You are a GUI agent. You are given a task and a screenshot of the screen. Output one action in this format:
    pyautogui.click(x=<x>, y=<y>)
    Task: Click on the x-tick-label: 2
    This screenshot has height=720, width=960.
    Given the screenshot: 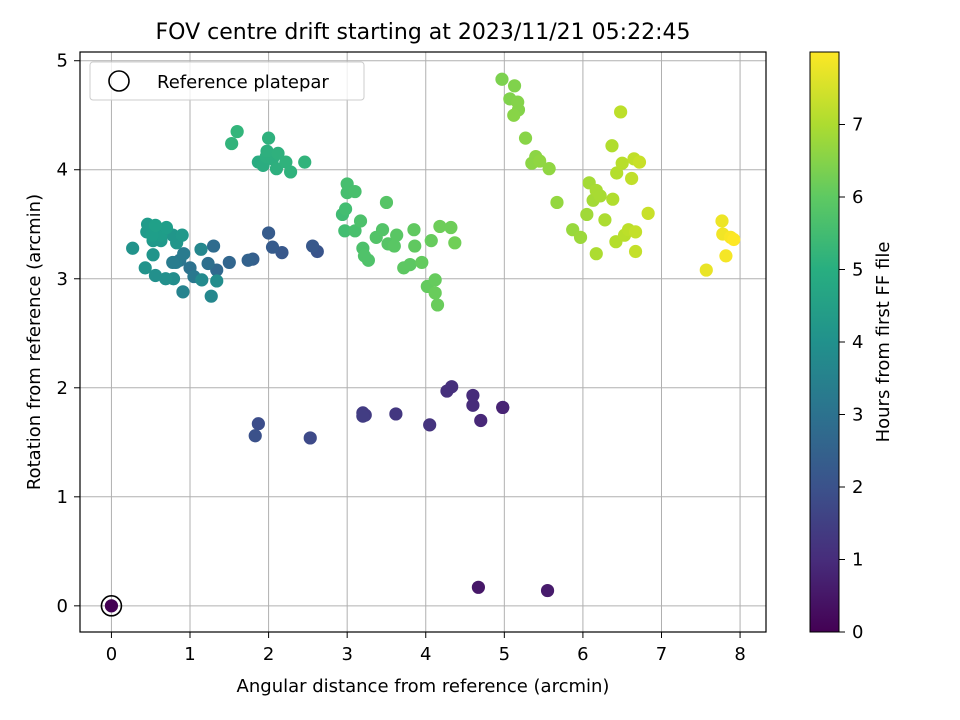 What is the action you would take?
    pyautogui.click(x=268, y=654)
    